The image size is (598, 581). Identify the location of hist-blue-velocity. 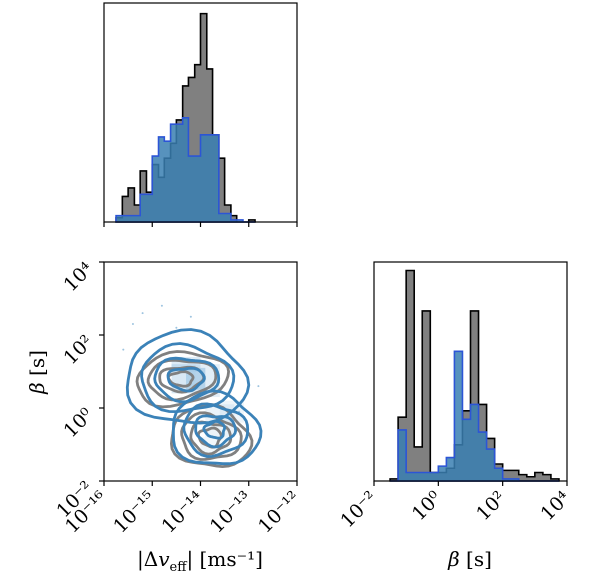
(185, 170).